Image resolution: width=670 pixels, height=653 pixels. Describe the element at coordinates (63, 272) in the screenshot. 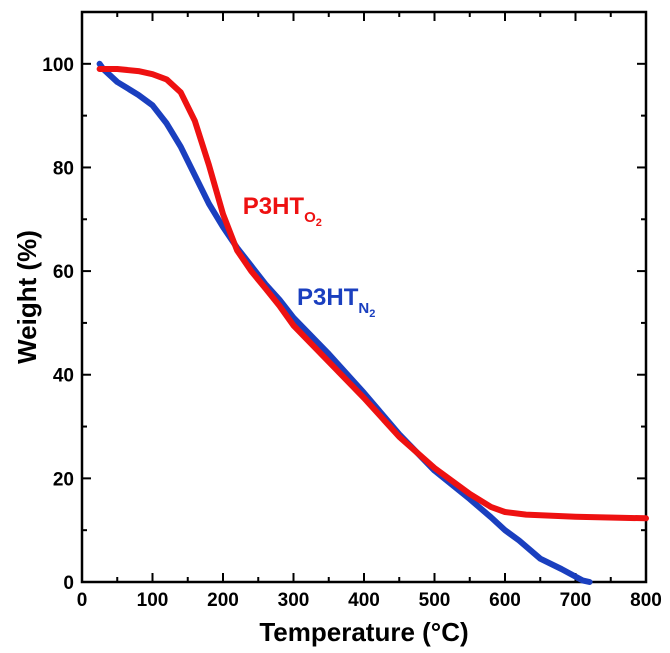

I see `y-tick-label: 60` at that location.